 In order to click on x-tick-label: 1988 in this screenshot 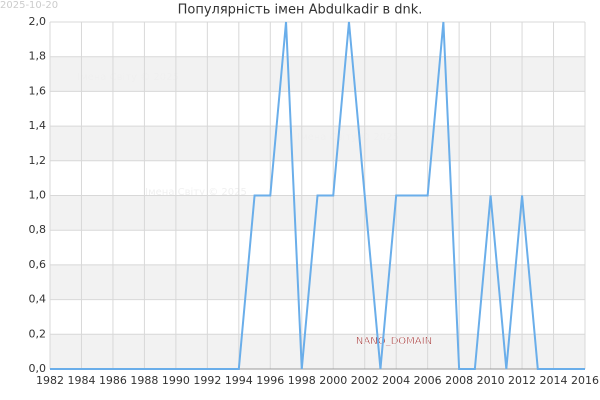, I will do `click(144, 380)`.